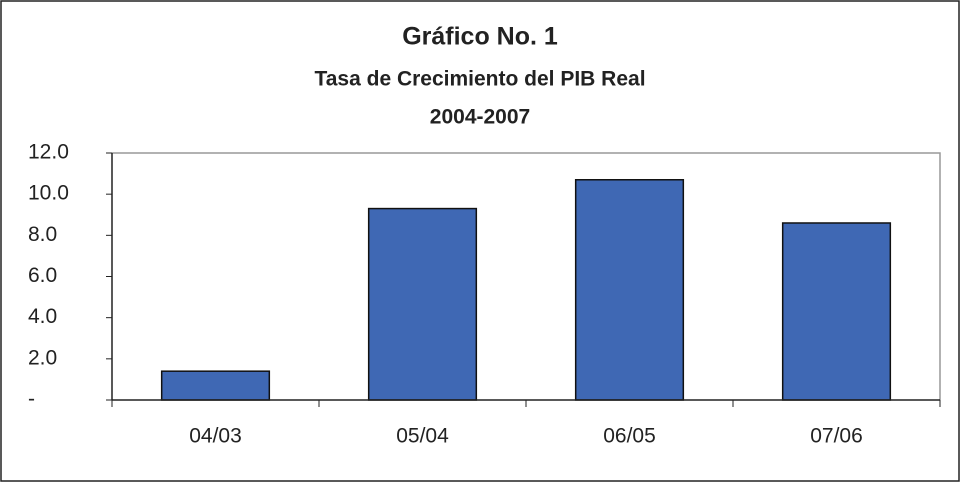 The image size is (961, 483). I want to click on x-tick-label: 05/04, so click(422, 436).